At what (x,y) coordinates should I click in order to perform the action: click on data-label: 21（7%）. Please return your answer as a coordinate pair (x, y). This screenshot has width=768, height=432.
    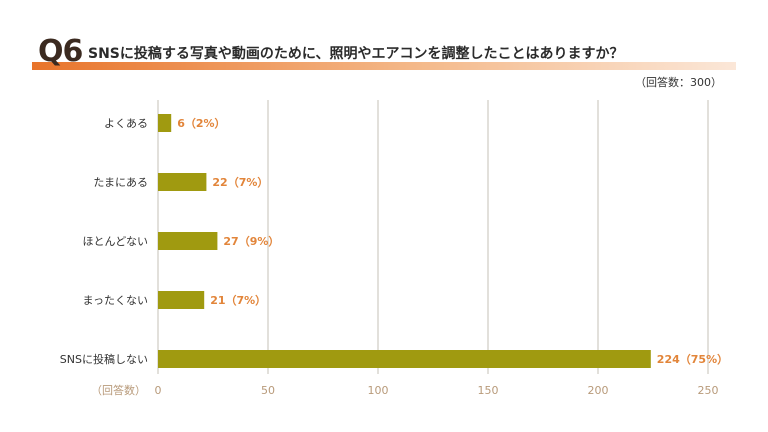
    Looking at the image, I should click on (238, 300).